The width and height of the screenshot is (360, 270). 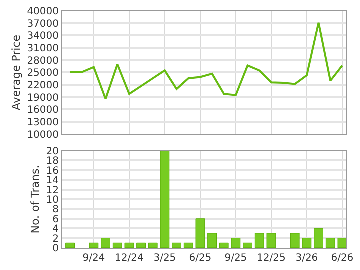 I want to click on y-tick-label: 4, so click(x=55, y=230).